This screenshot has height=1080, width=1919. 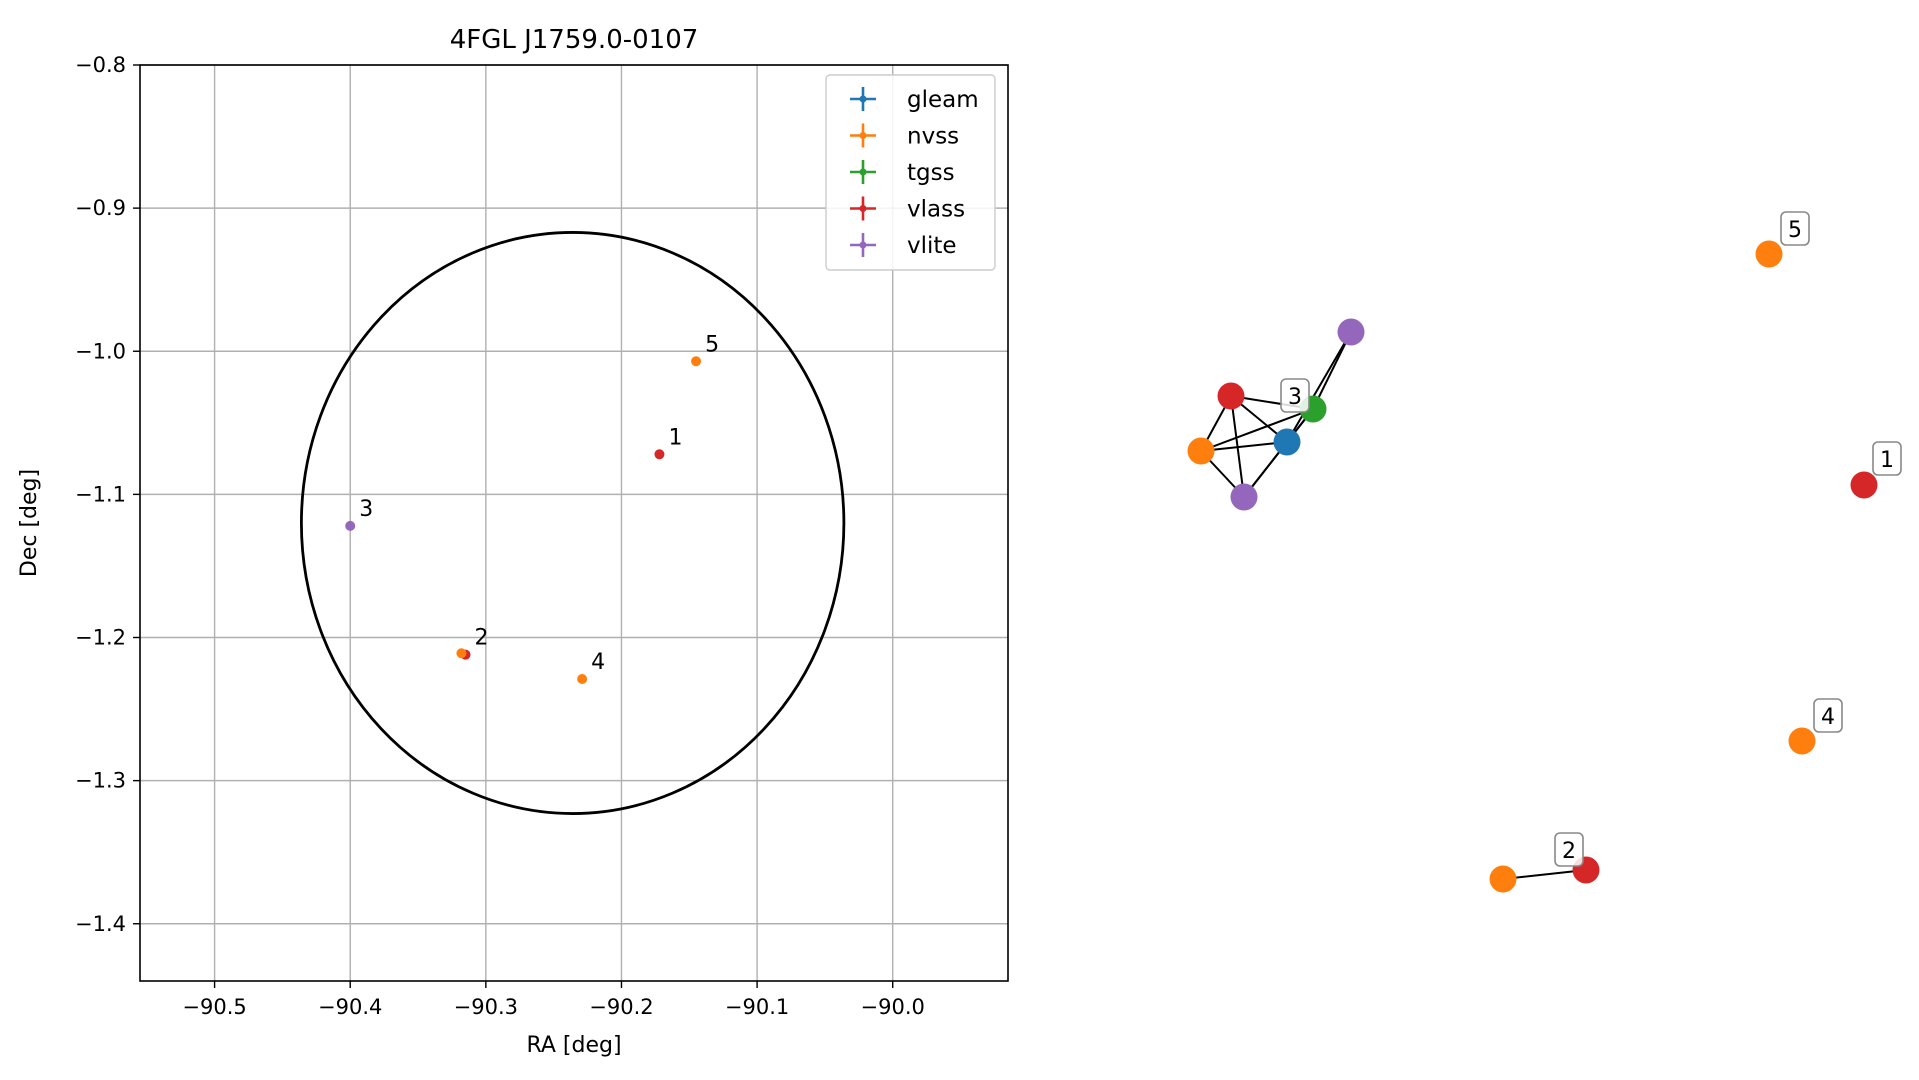 I want to click on network-node-label-text: 2, so click(x=1569, y=851).